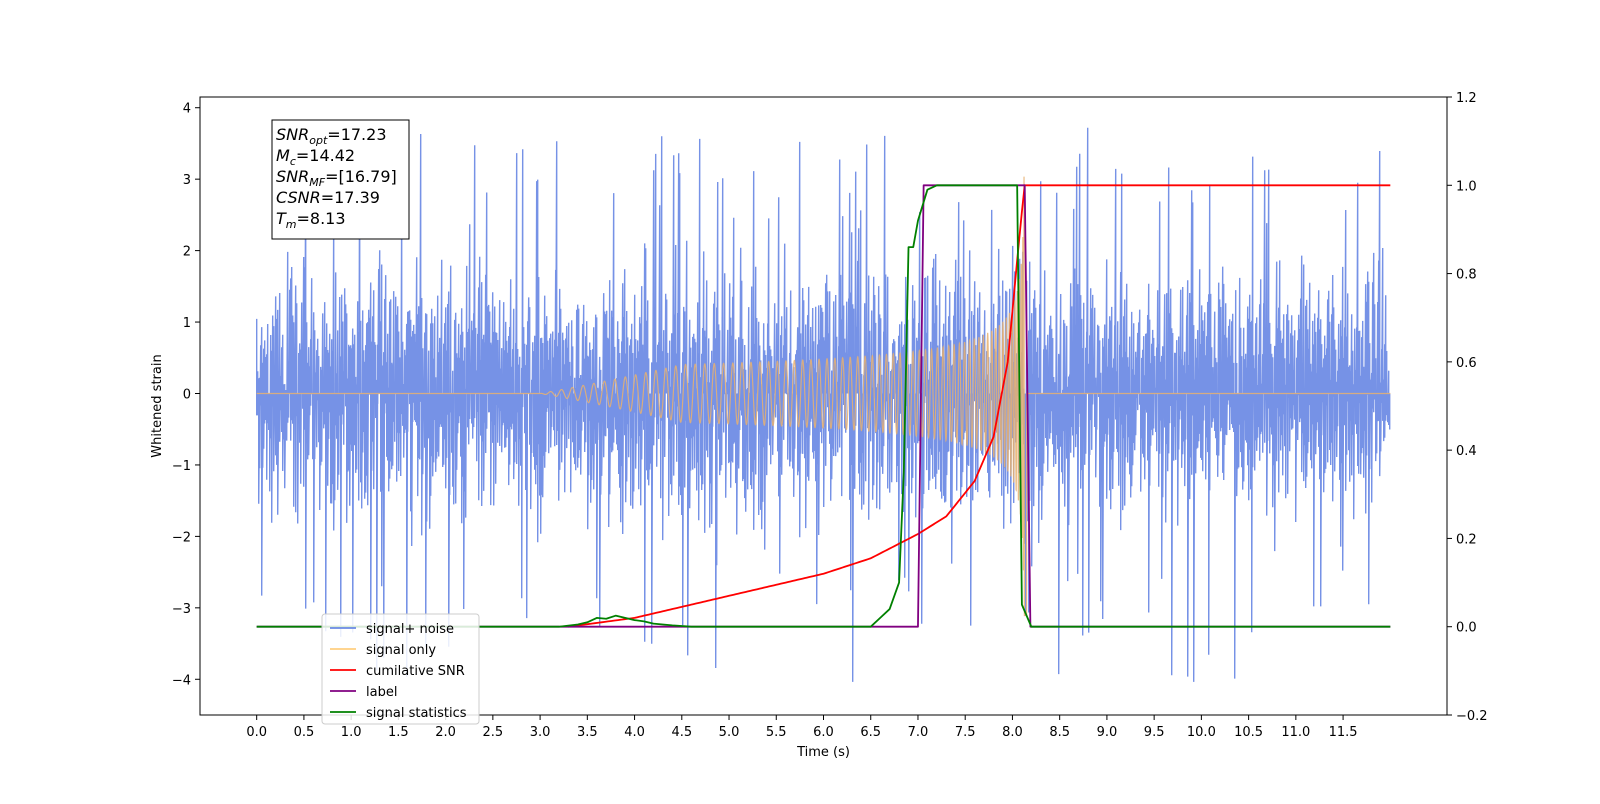 This screenshot has height=804, width=1600. I want to click on y-axis-label: Whitened strain, so click(157, 405).